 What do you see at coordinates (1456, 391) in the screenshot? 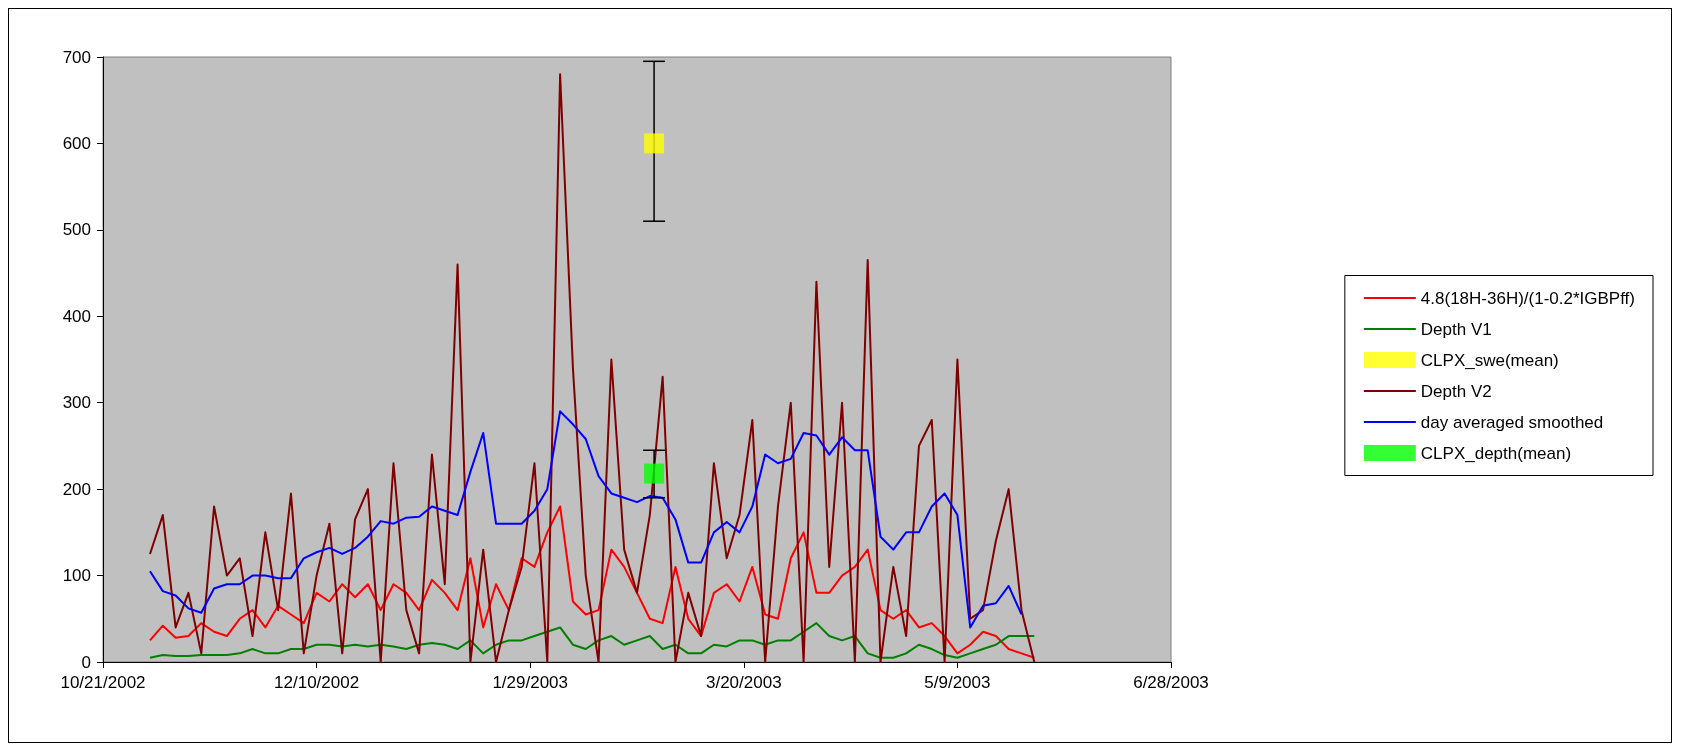
I see `legend-label: Depth V2` at bounding box center [1456, 391].